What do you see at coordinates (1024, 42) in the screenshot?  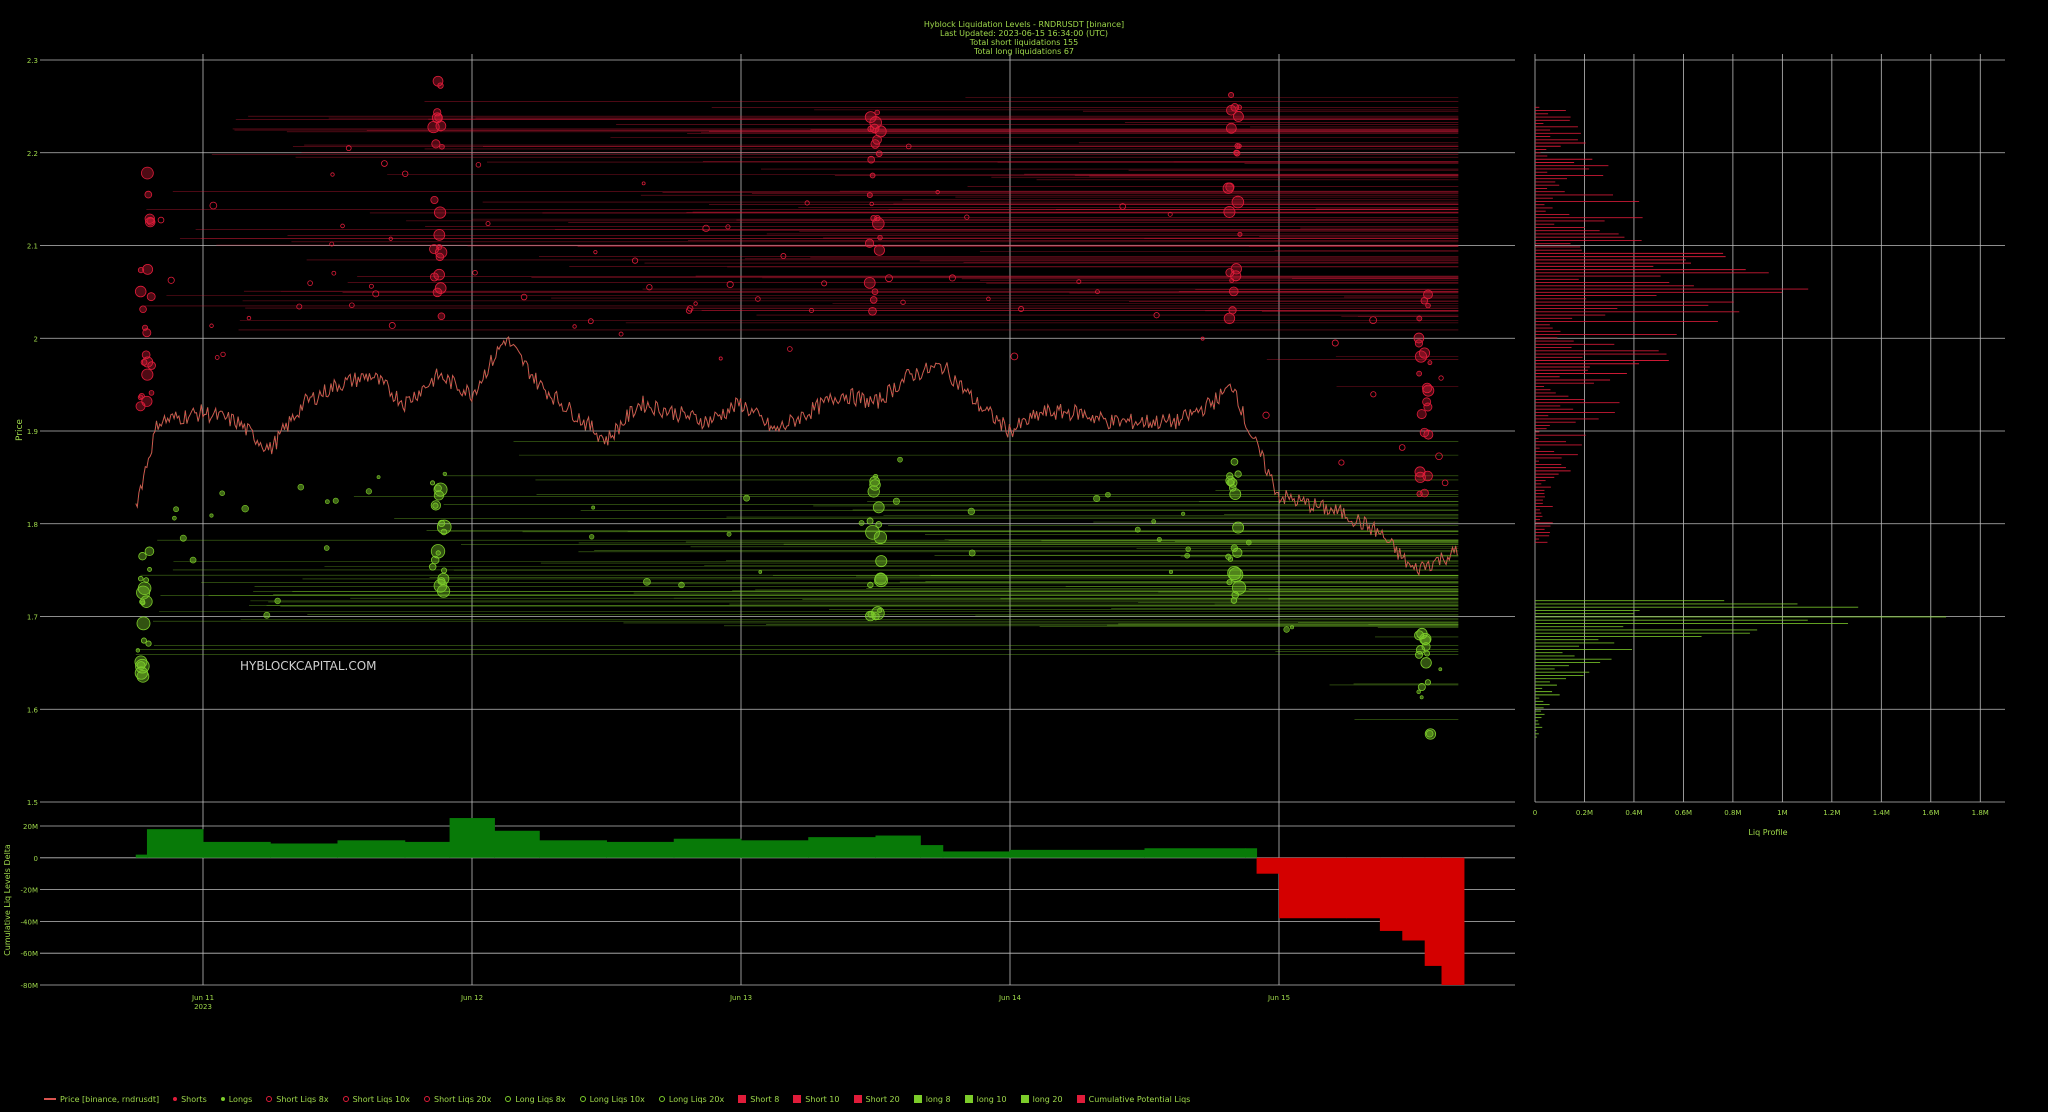 I see `chart-total-shorts: Total short liquidations 155` at bounding box center [1024, 42].